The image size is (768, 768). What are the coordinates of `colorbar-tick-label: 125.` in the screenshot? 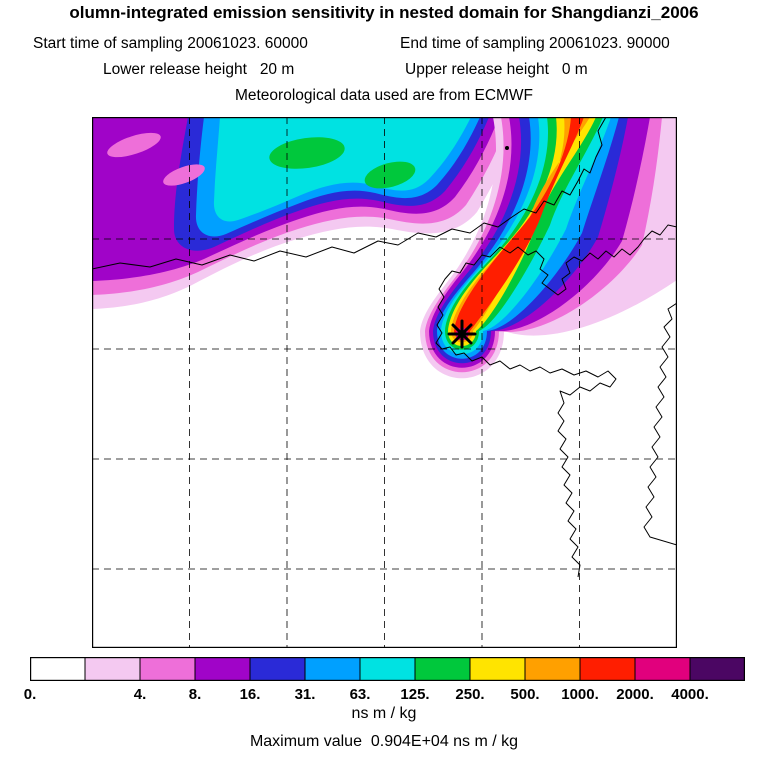 It's located at (415, 694).